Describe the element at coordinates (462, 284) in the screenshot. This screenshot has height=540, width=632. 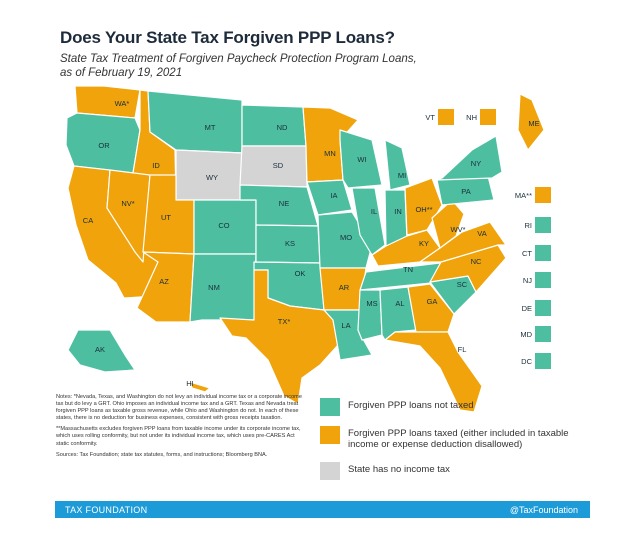
I see `state-label-sc: SC` at that location.